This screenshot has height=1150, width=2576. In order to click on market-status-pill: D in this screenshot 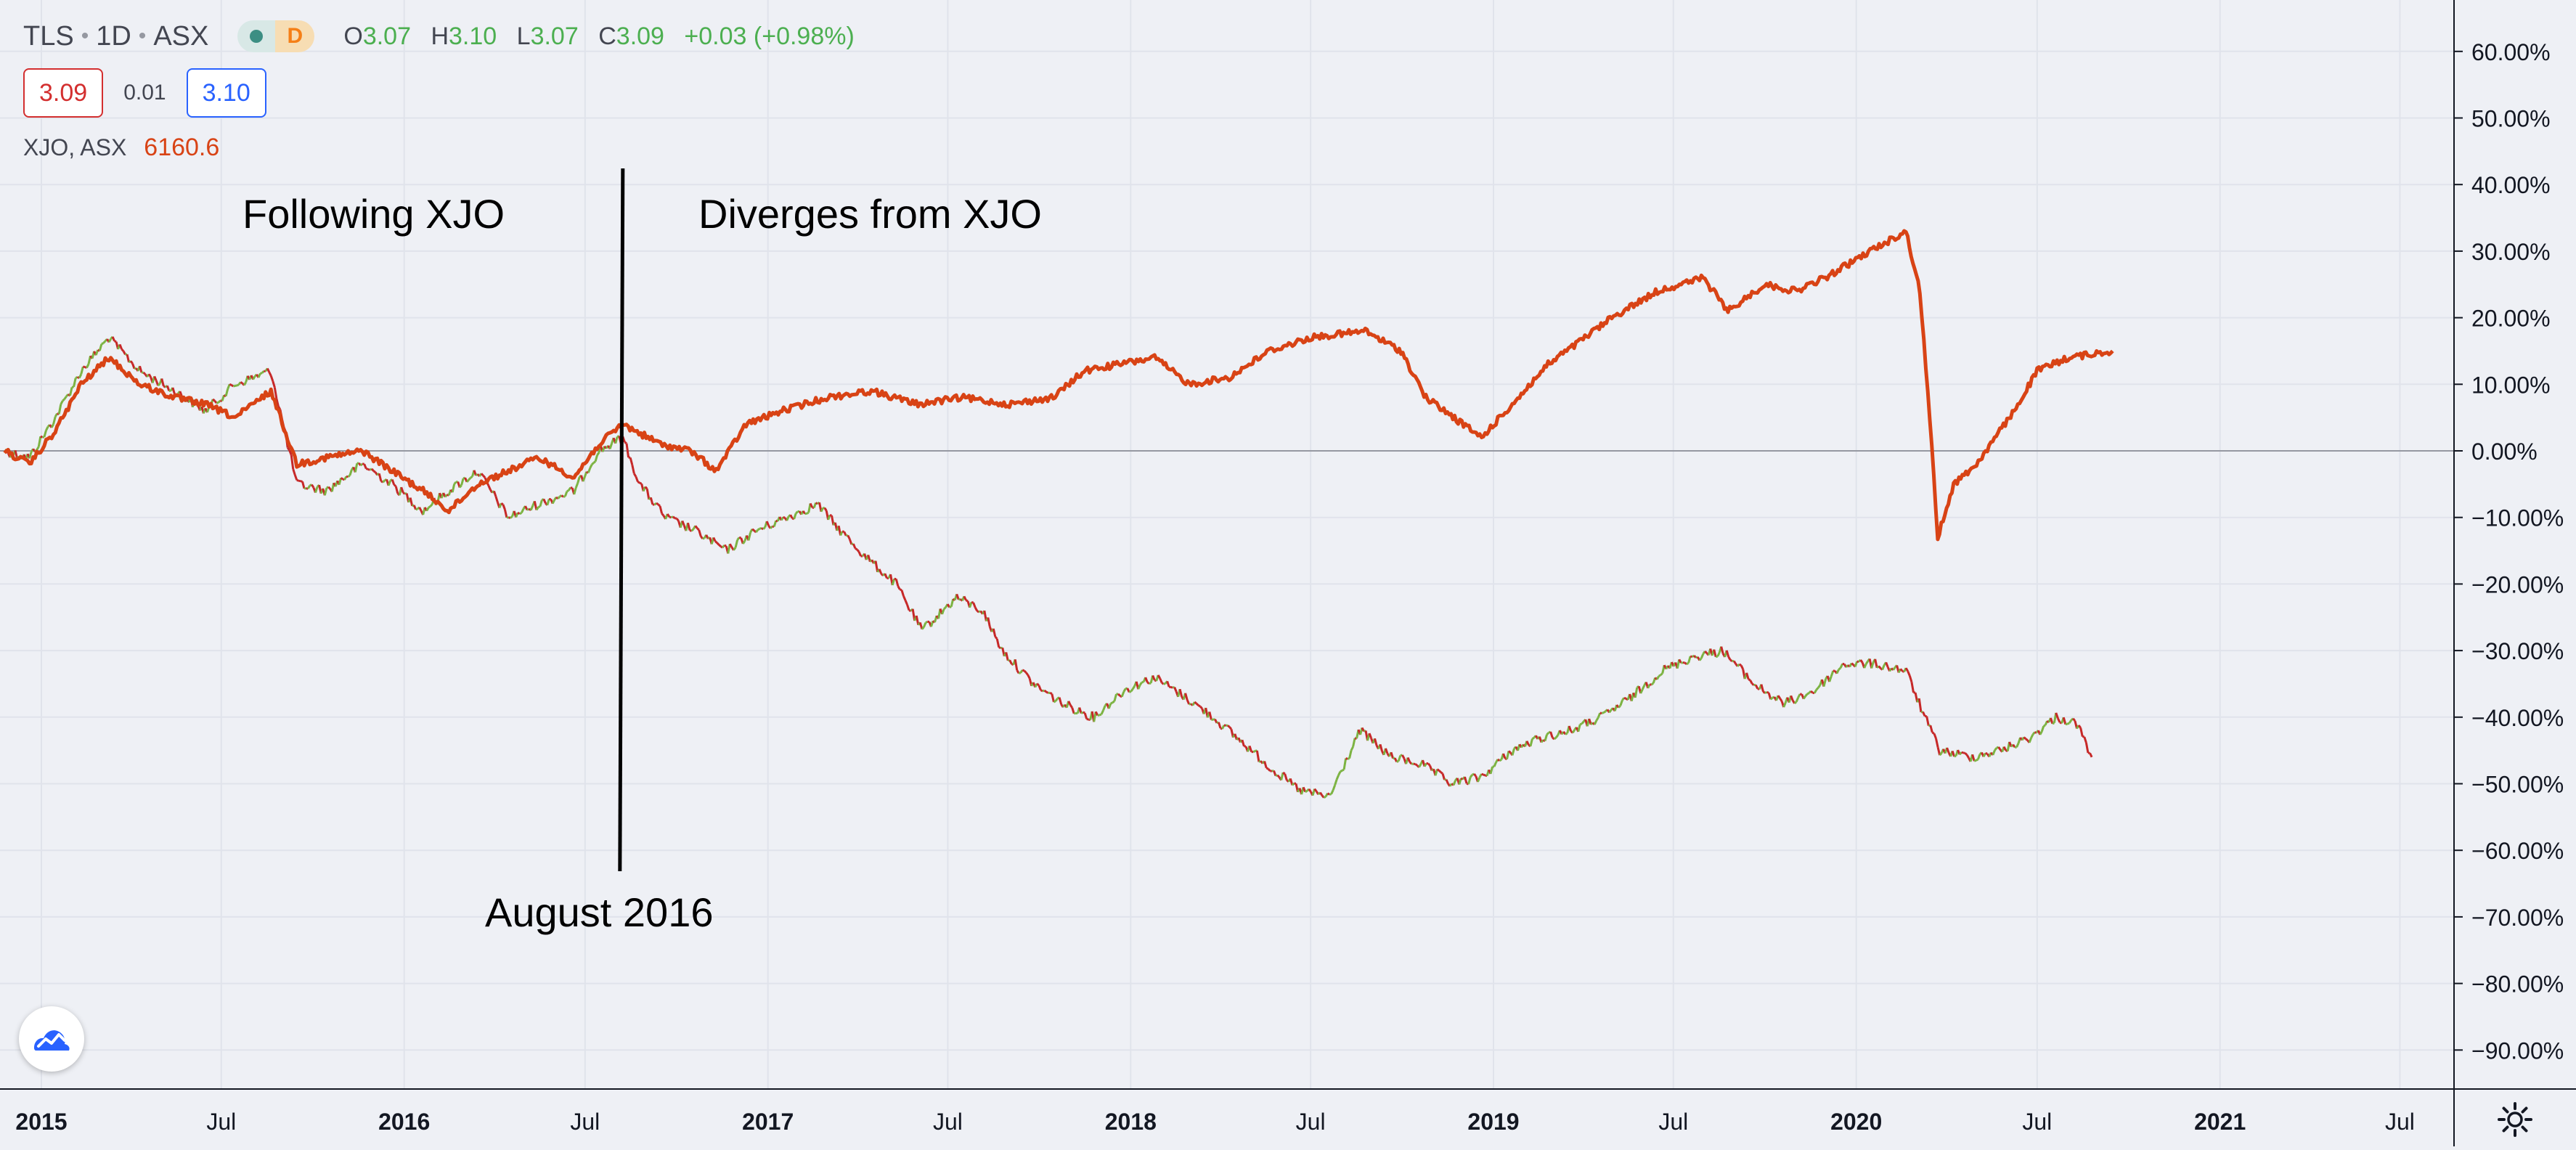, I will do `click(275, 36)`.